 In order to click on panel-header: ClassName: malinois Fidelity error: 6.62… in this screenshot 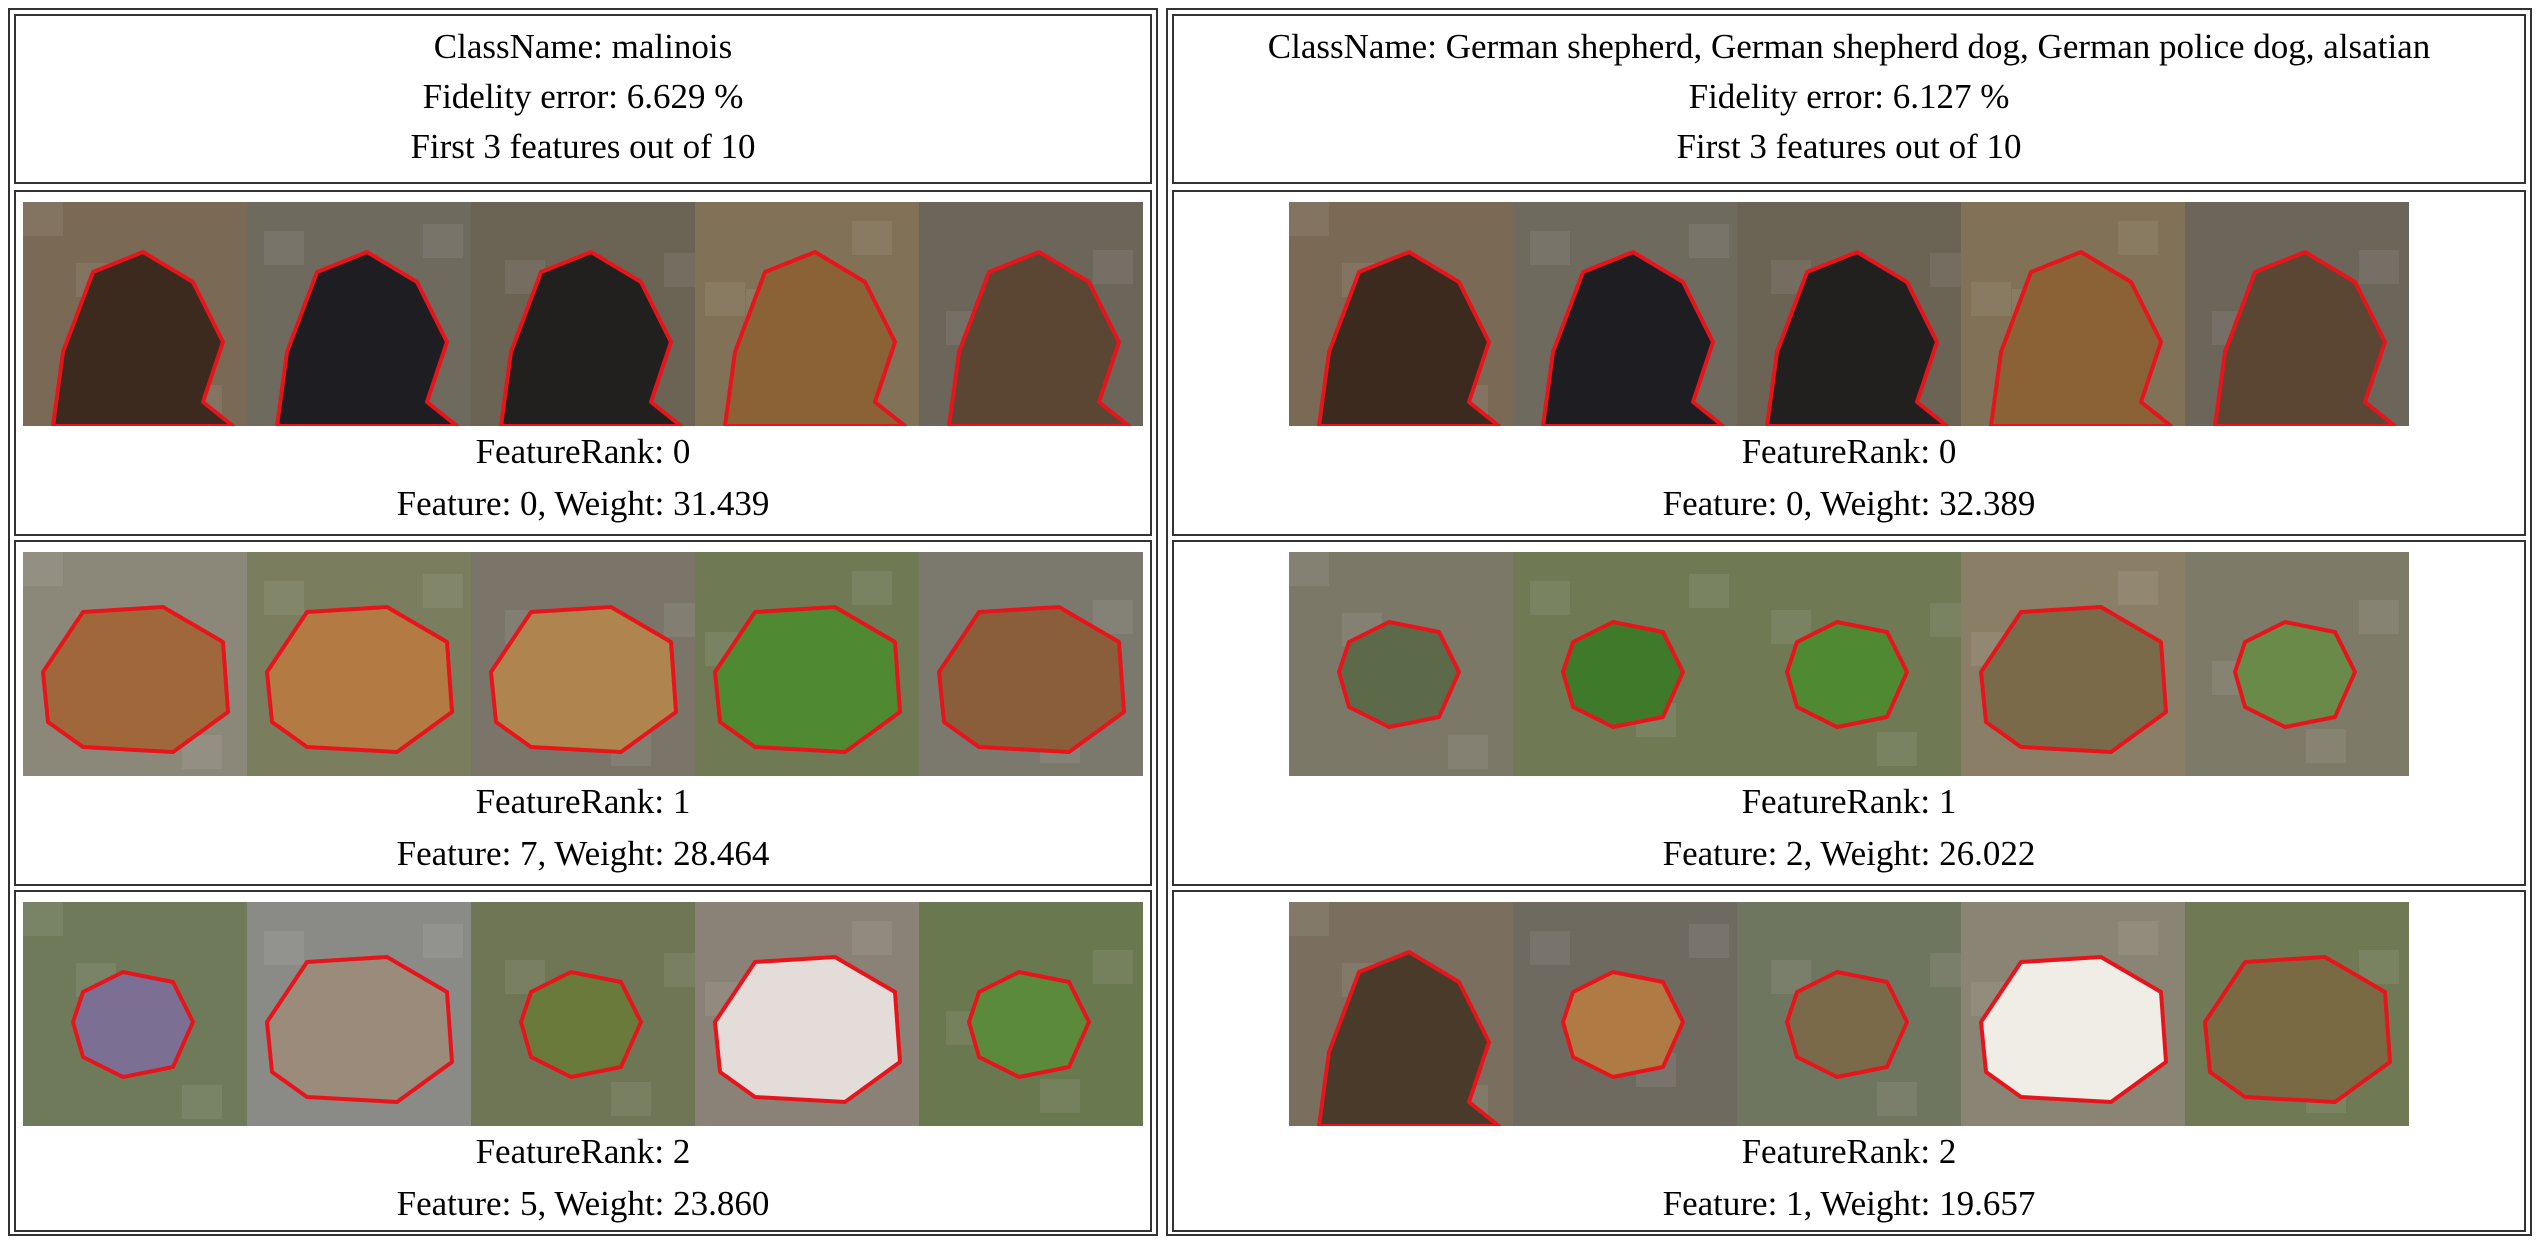, I will do `click(583, 99)`.